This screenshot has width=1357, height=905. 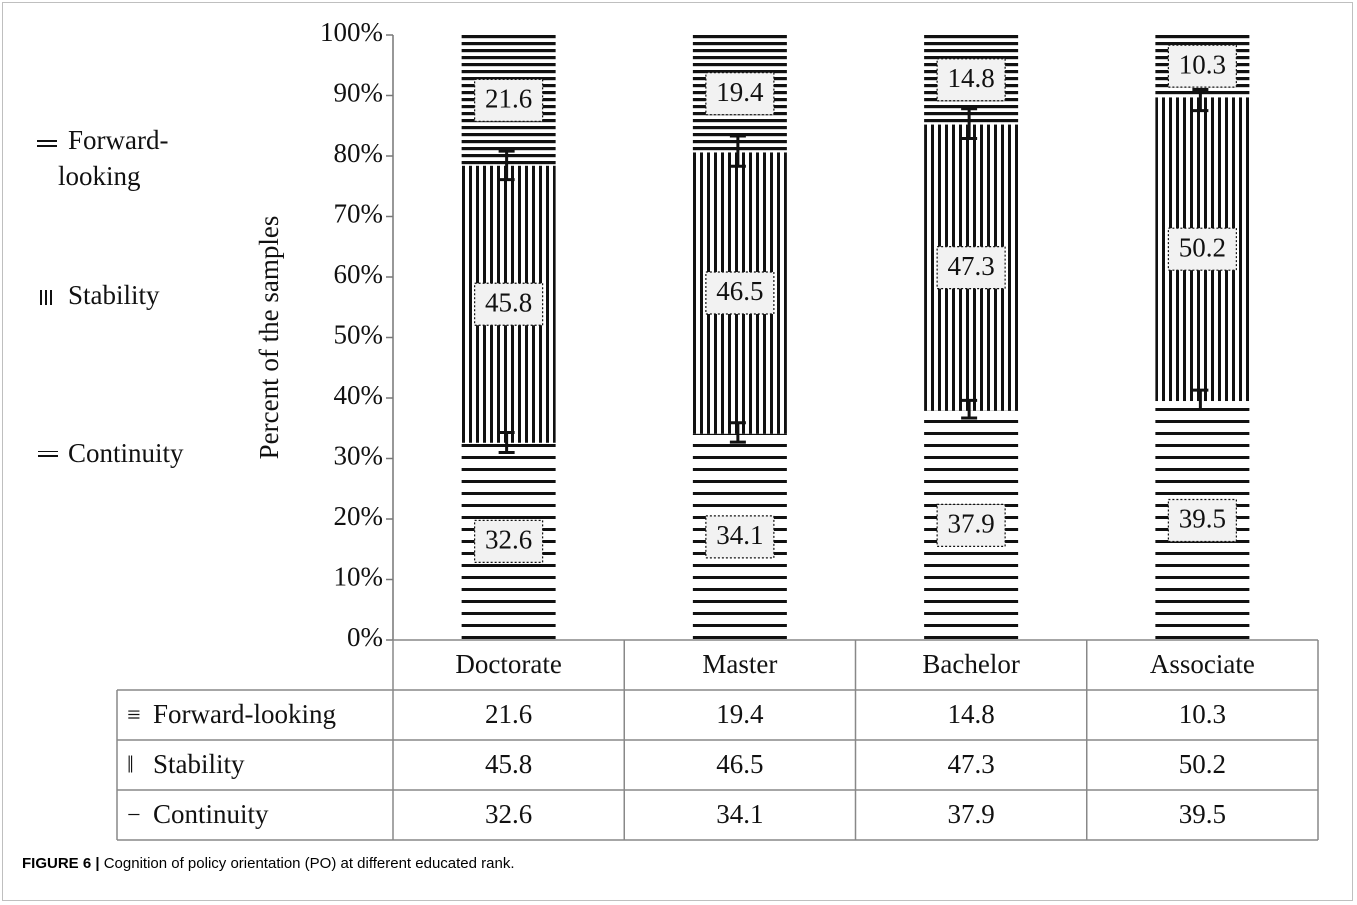 I want to click on data-label: 10.3, so click(x=1202, y=64).